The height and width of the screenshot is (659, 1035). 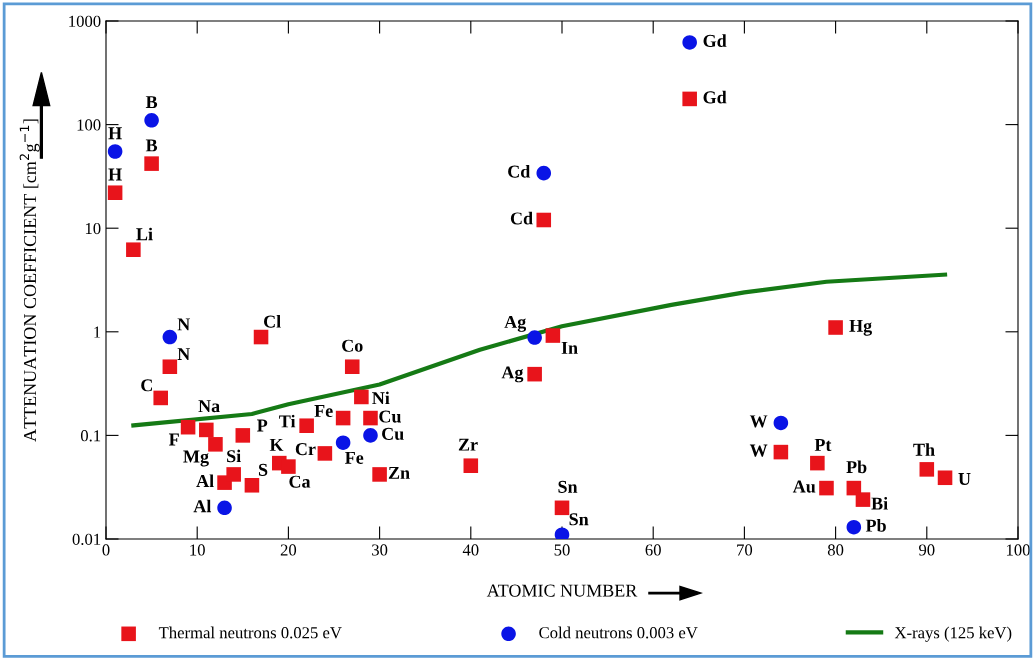 I want to click on data-label: Ti, so click(x=287, y=421).